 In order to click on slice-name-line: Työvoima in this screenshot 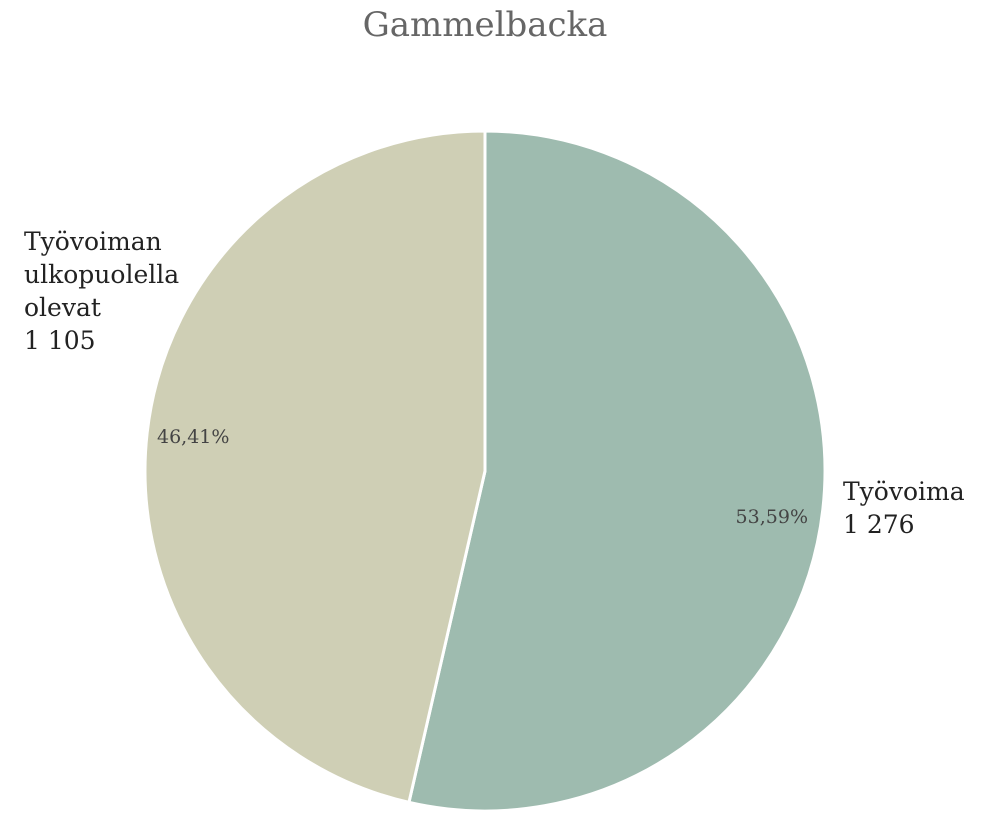, I will do `click(904, 491)`.